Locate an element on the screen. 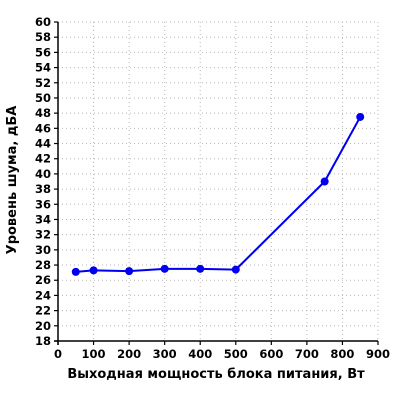  y-tick-label: 46 is located at coordinates (43, 128).